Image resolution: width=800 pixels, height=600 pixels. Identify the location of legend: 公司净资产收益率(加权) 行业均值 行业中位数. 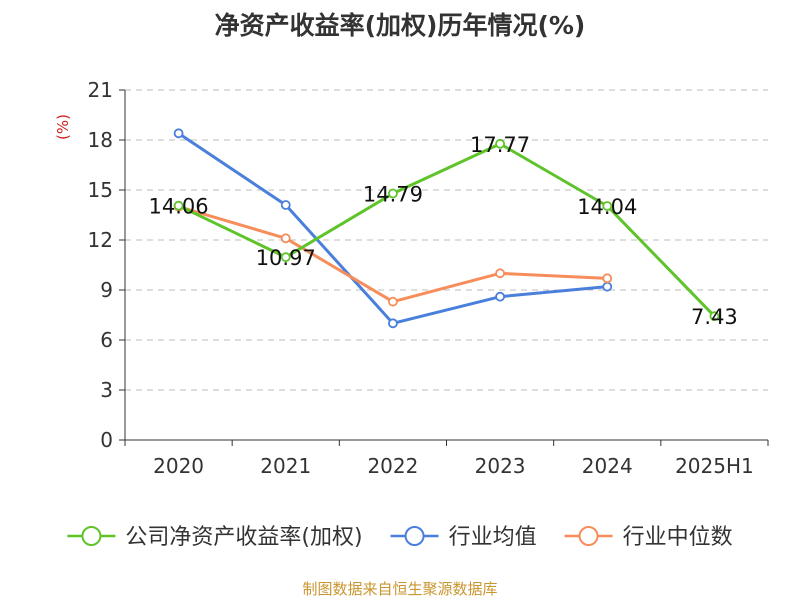
(400, 537).